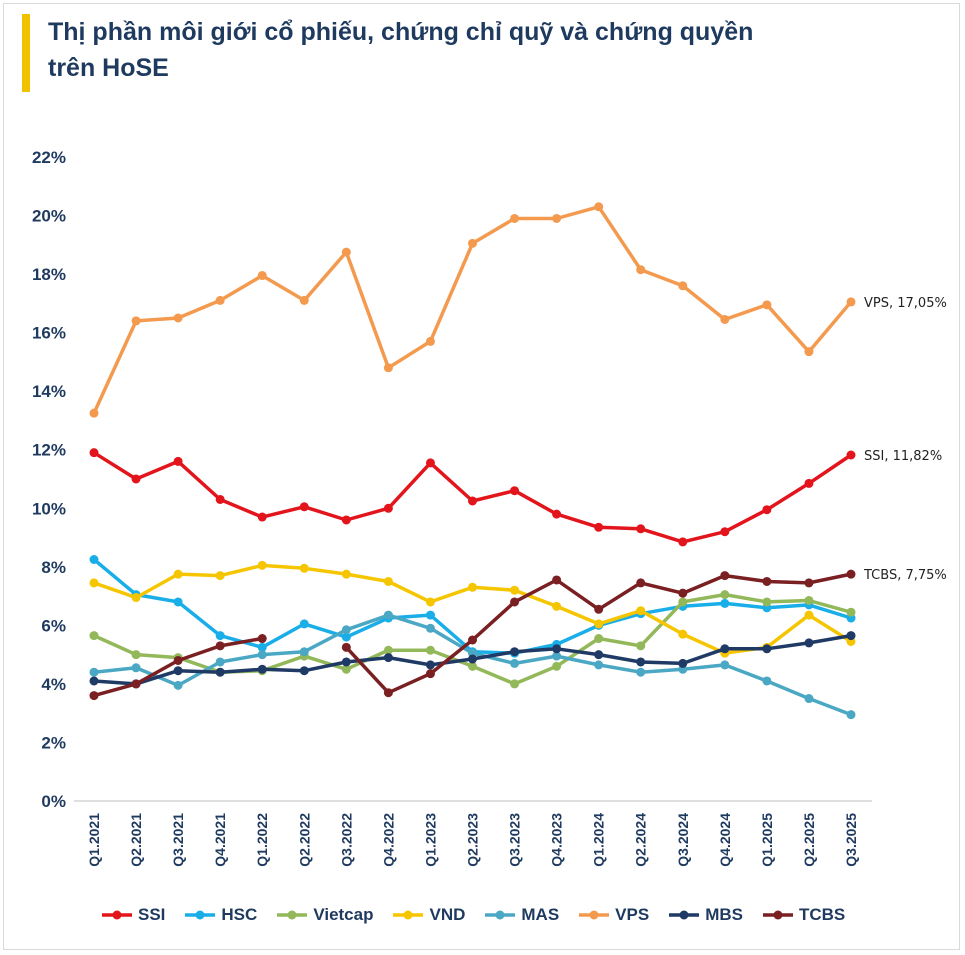  Describe the element at coordinates (178, 840) in the screenshot. I see `x-tick-label: Q3.2021` at that location.